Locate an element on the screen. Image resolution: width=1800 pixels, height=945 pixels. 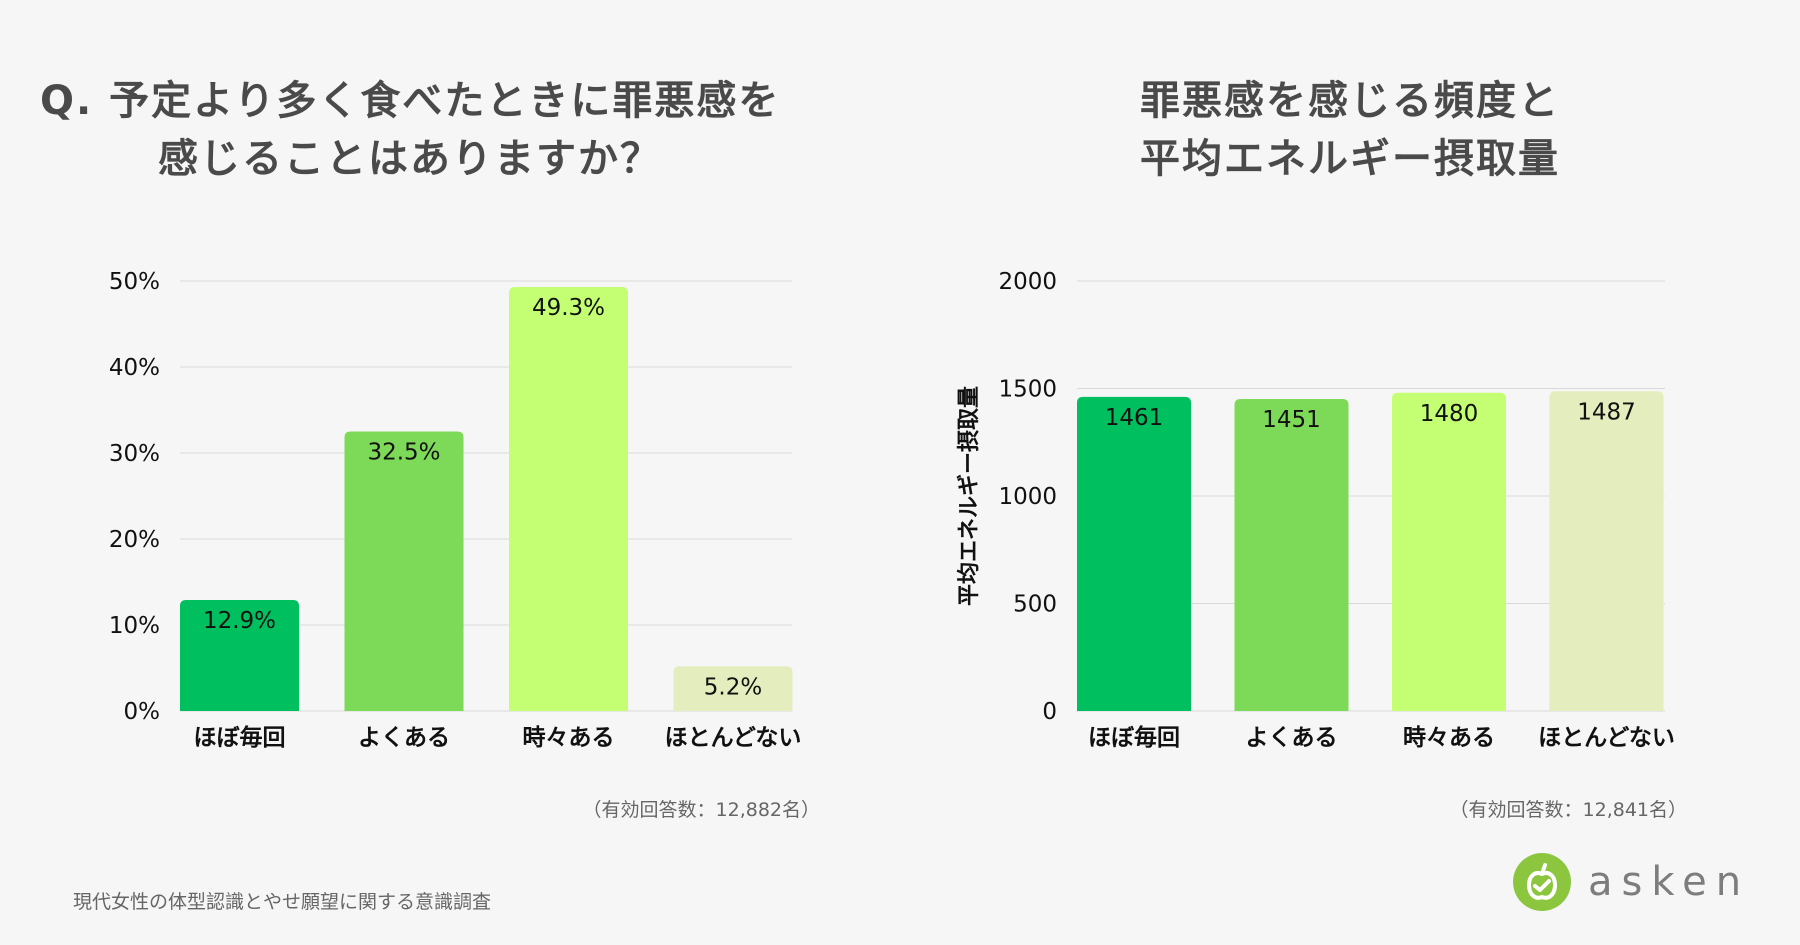
y-tick-label: 10% is located at coordinates (134, 626).